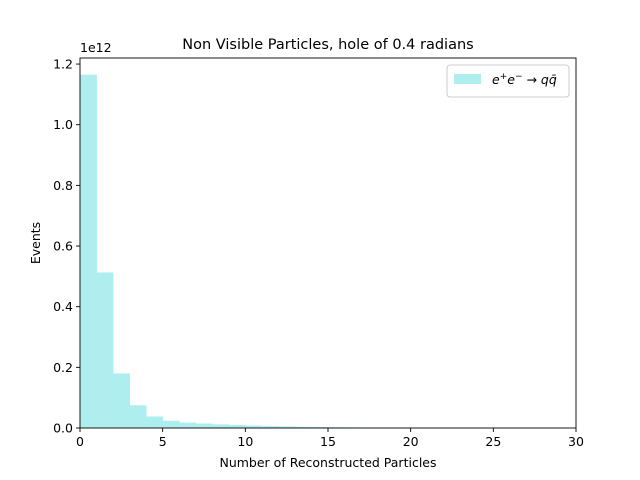  I want to click on x-axis-label: Number of Reconstructed Particles, so click(327, 462).